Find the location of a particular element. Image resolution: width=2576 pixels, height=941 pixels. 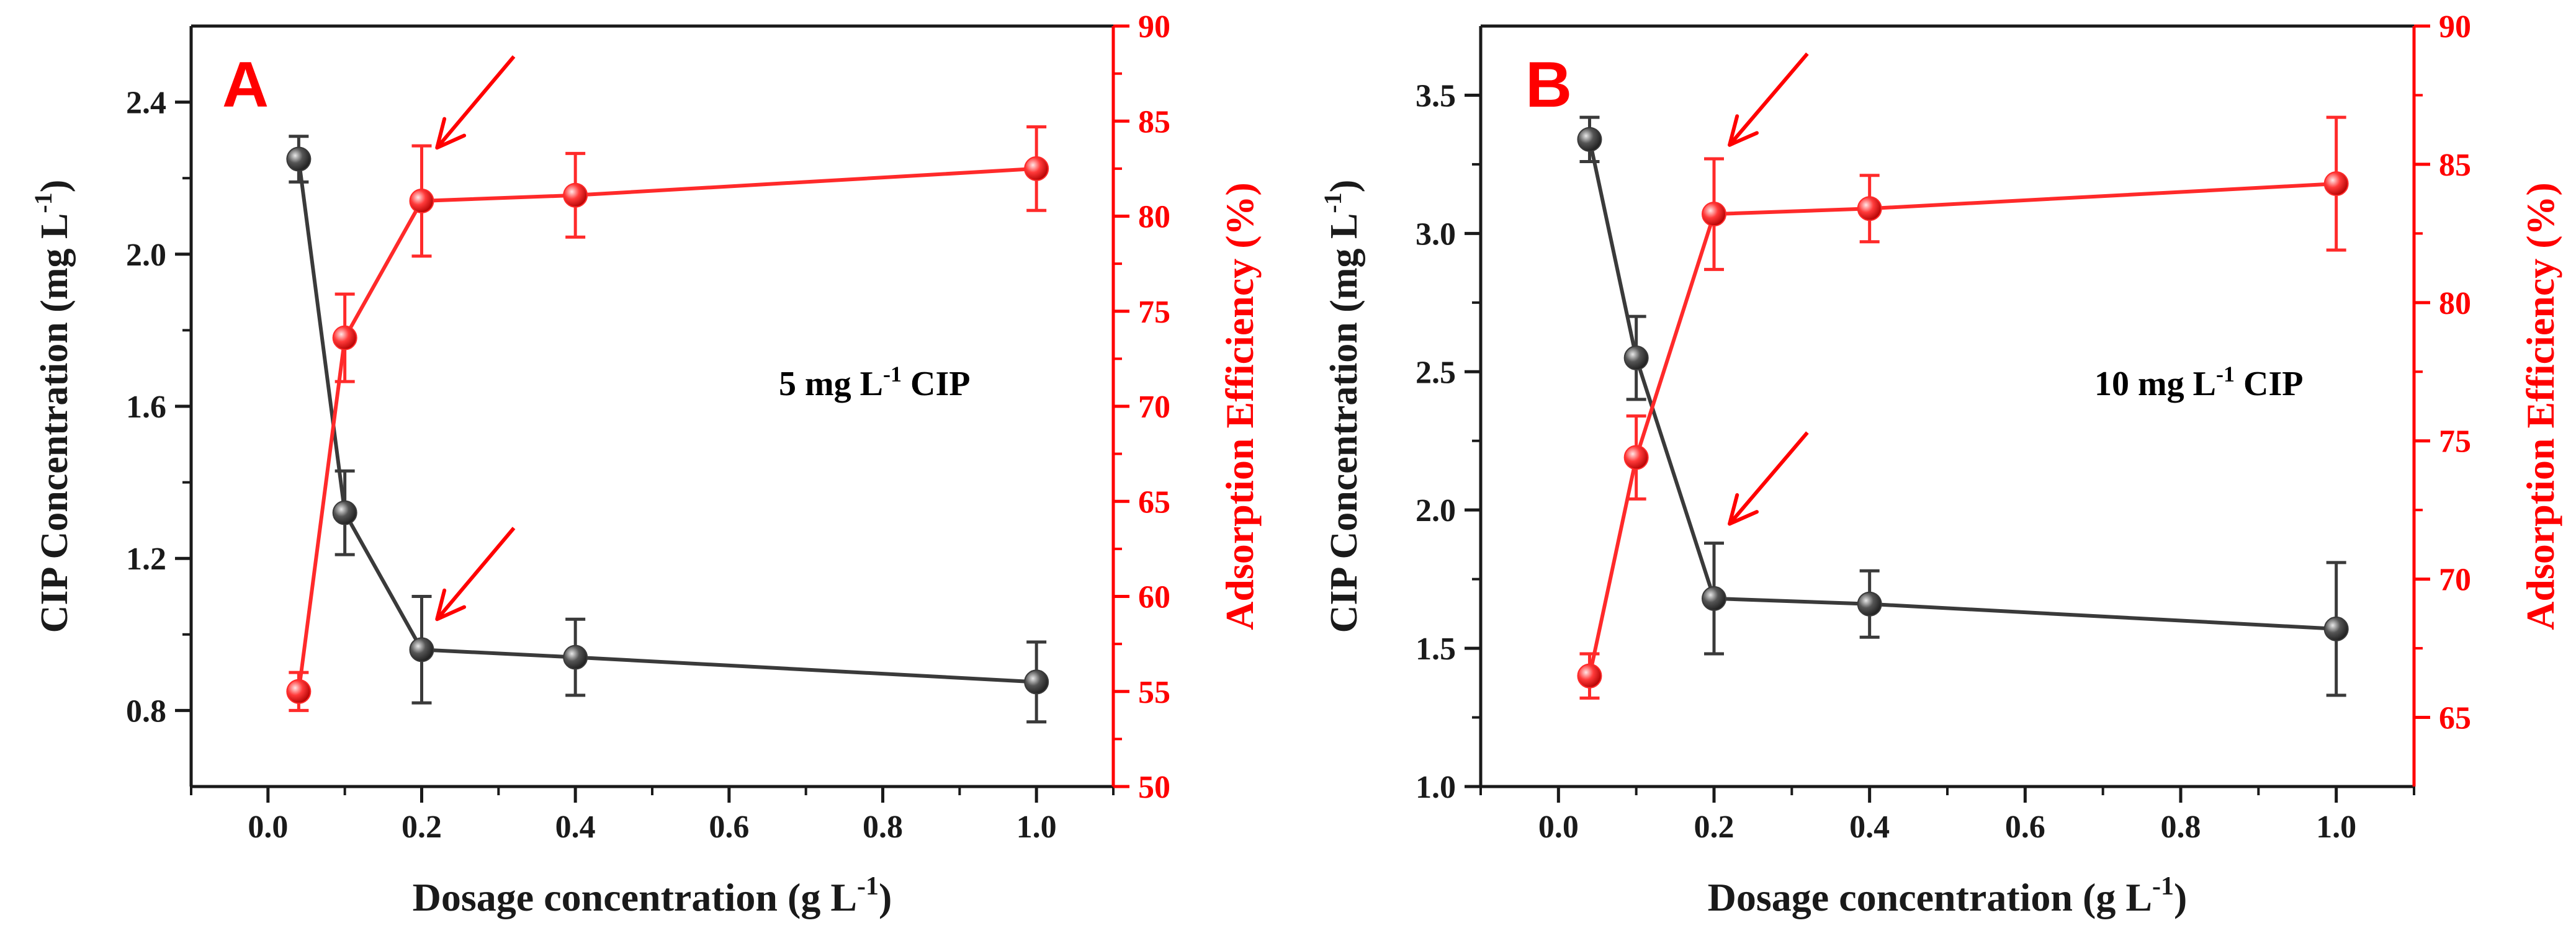

y-left-tick-label: 1.0 is located at coordinates (1436, 787).